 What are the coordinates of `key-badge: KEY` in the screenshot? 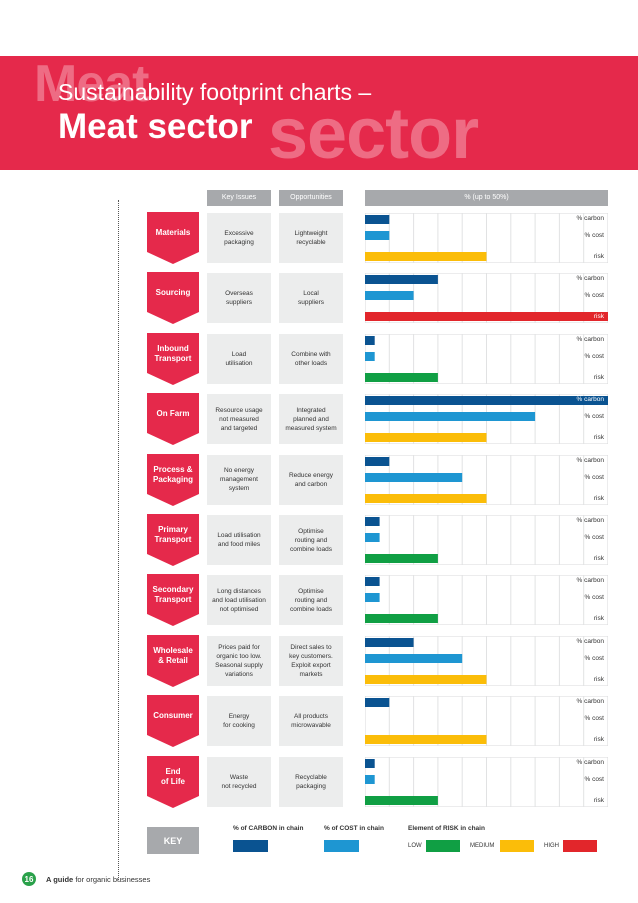 It's located at (173, 840).